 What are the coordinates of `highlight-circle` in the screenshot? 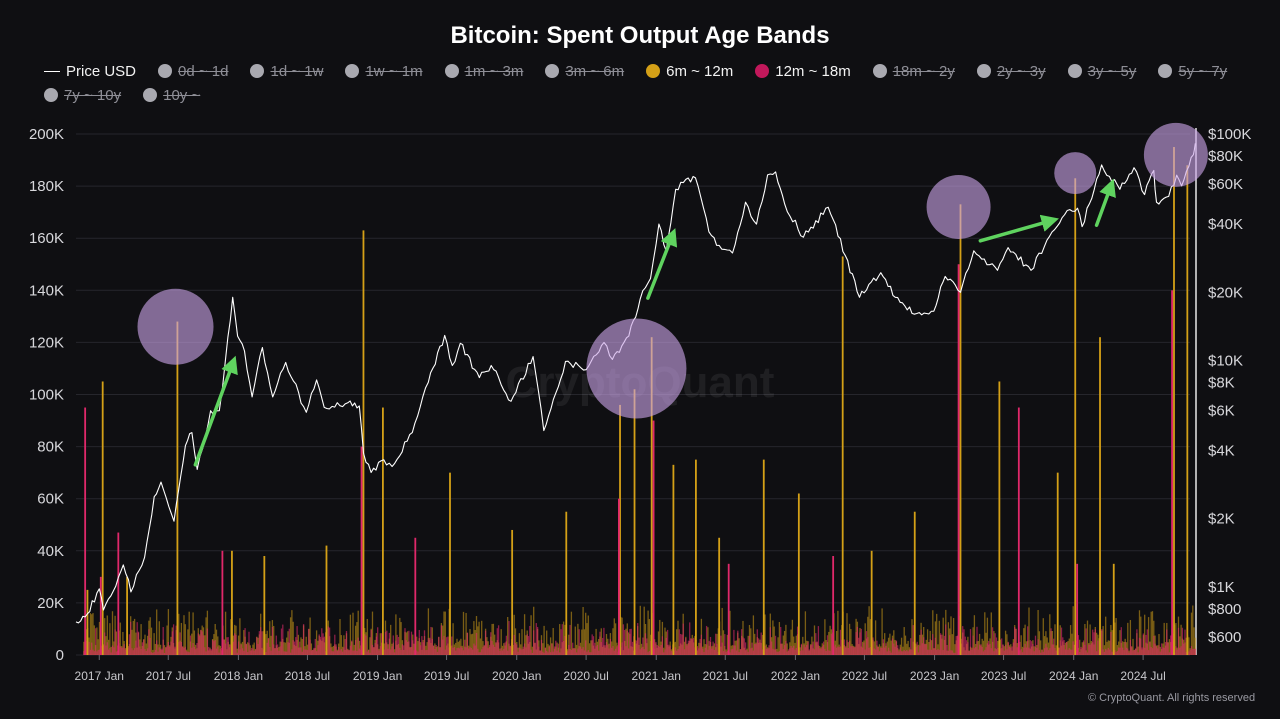 It's located at (958, 206).